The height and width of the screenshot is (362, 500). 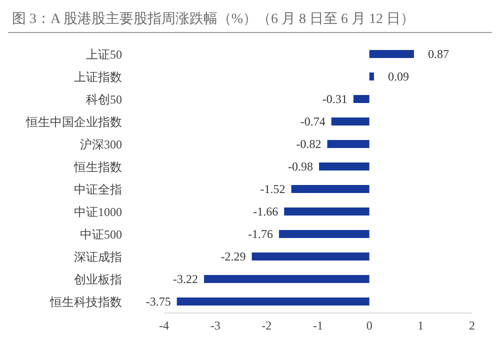 What do you see at coordinates (104, 99) in the screenshot?
I see `y-tick-label: 科创50` at bounding box center [104, 99].